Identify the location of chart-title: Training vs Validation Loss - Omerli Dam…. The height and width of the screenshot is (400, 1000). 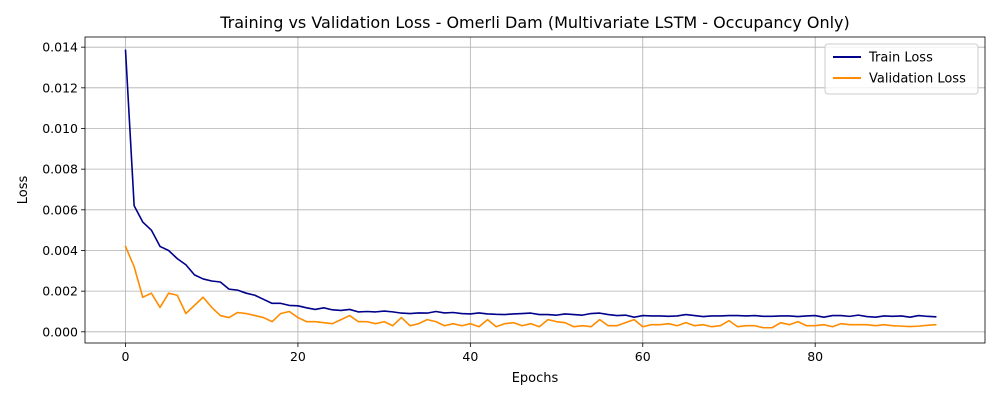
(534, 22).